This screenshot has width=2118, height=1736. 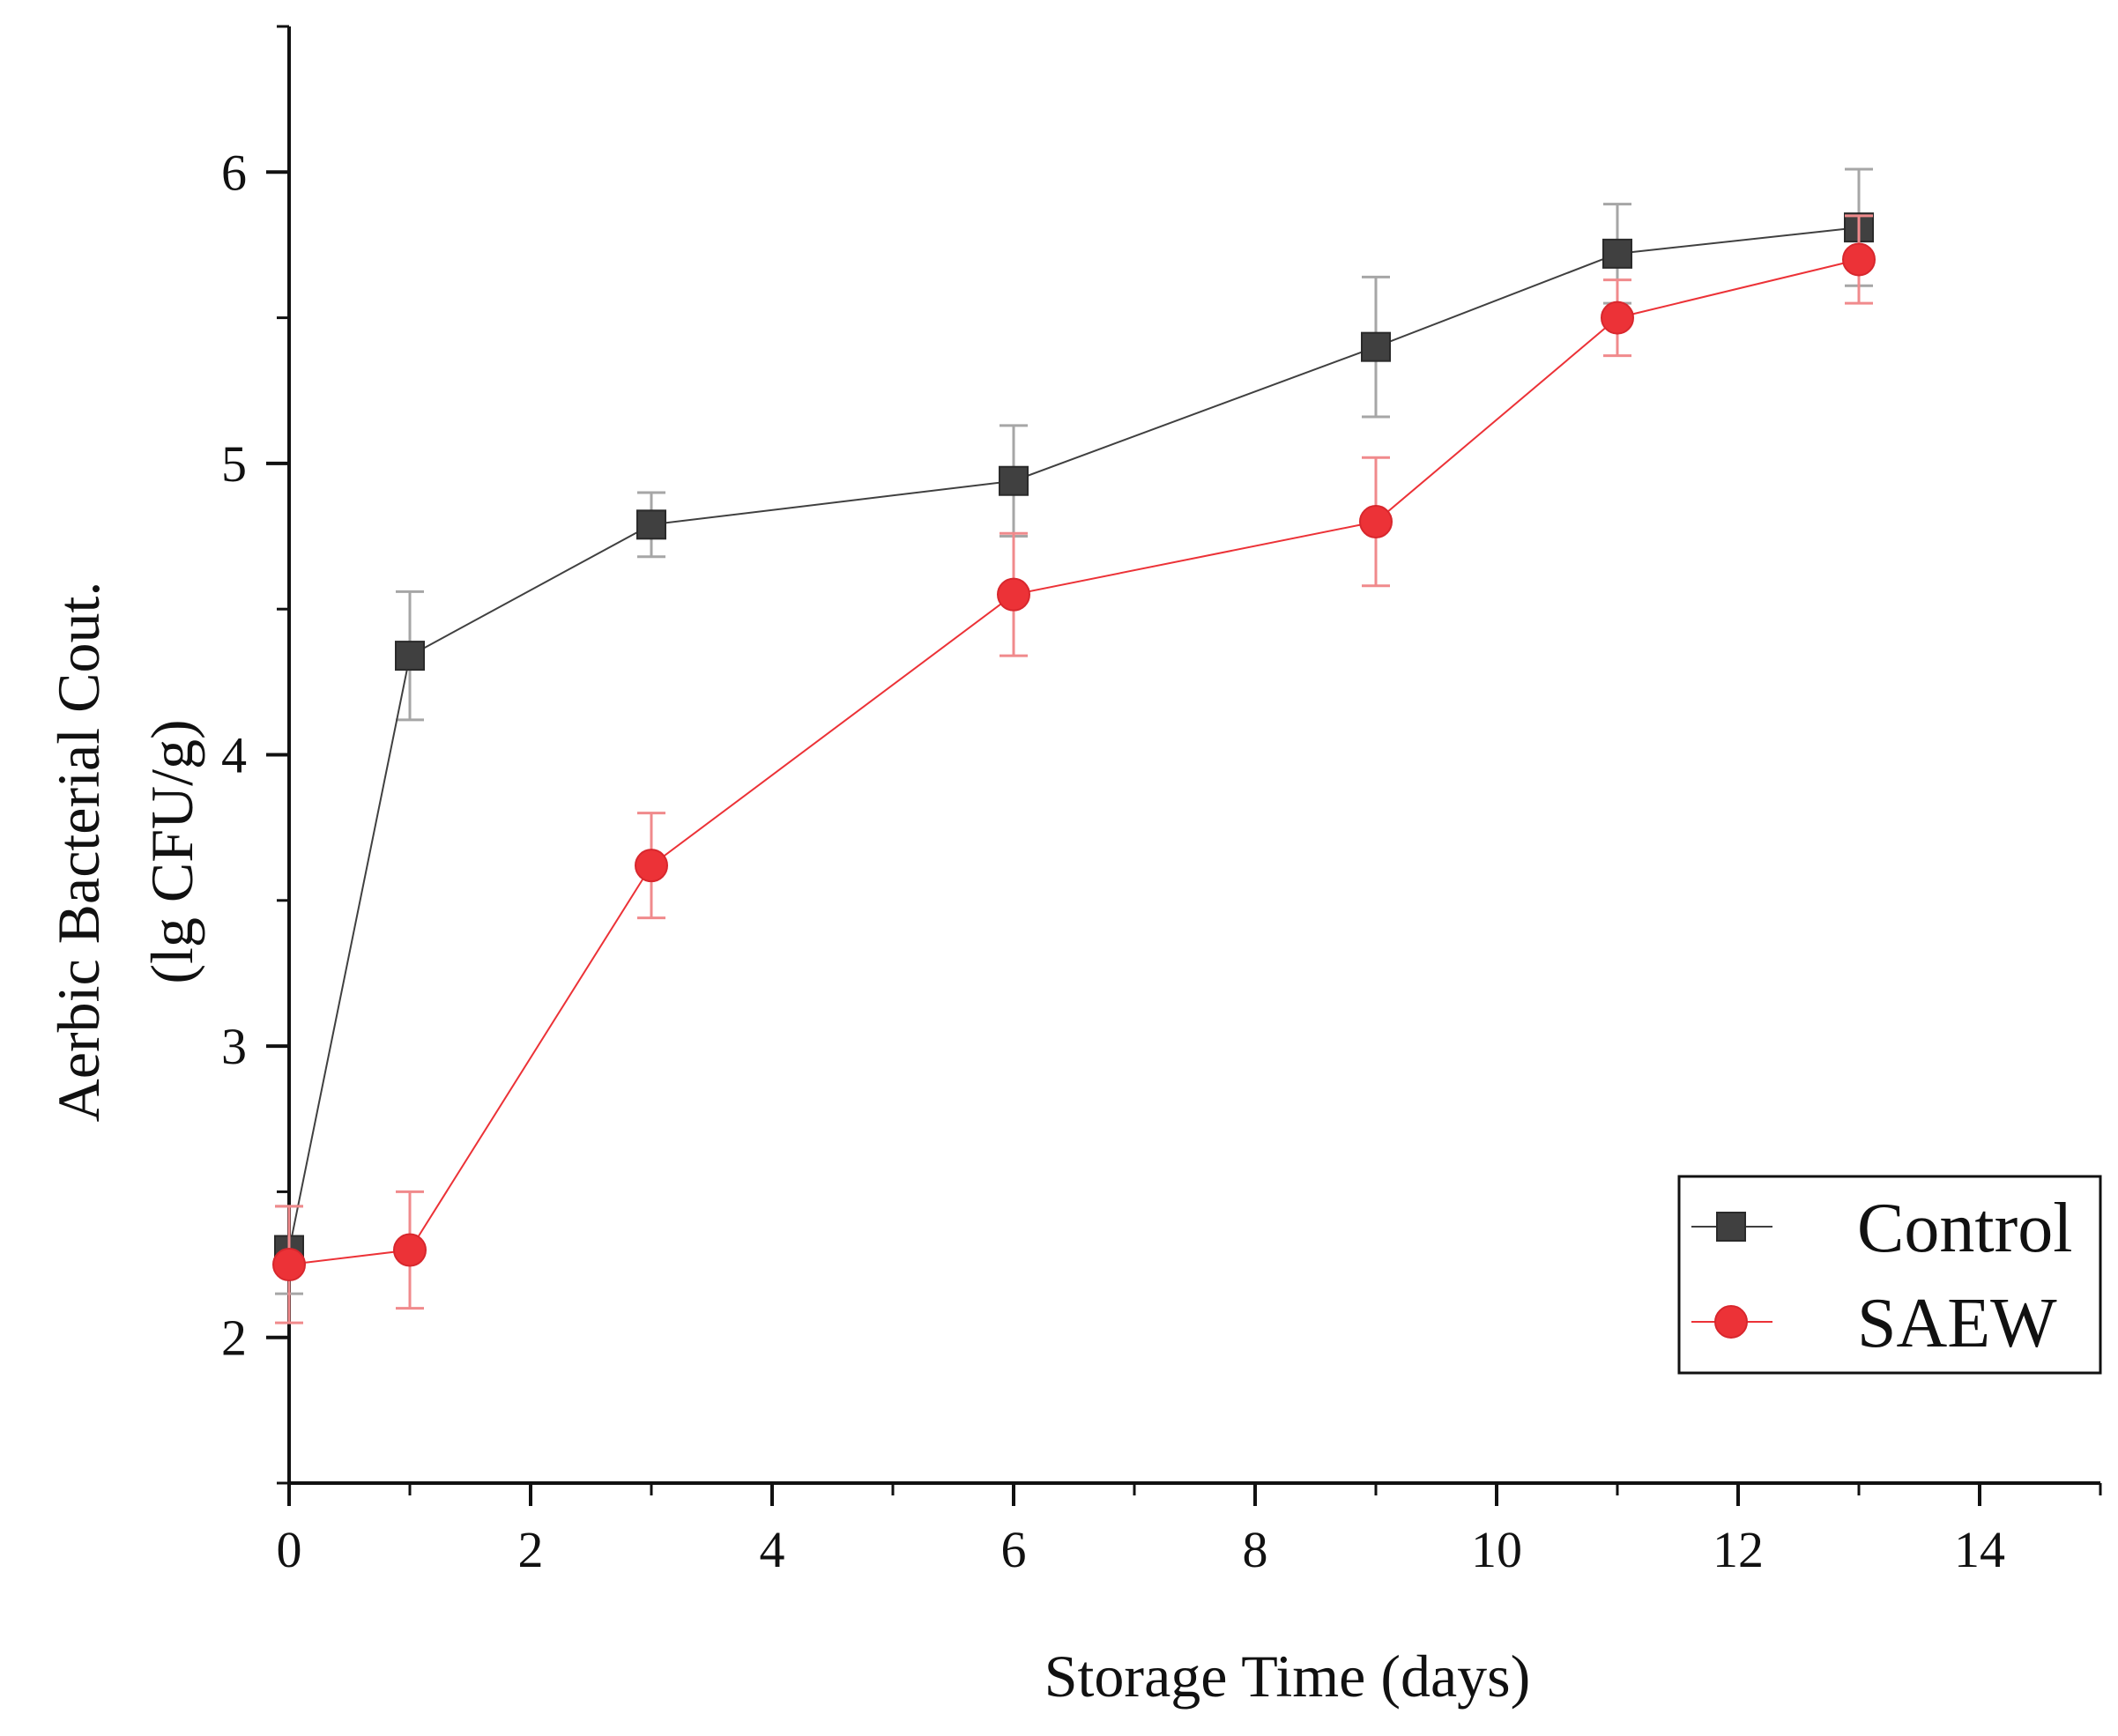 I want to click on y-axis-title-line-2: (lg CFU/g), so click(x=172, y=851).